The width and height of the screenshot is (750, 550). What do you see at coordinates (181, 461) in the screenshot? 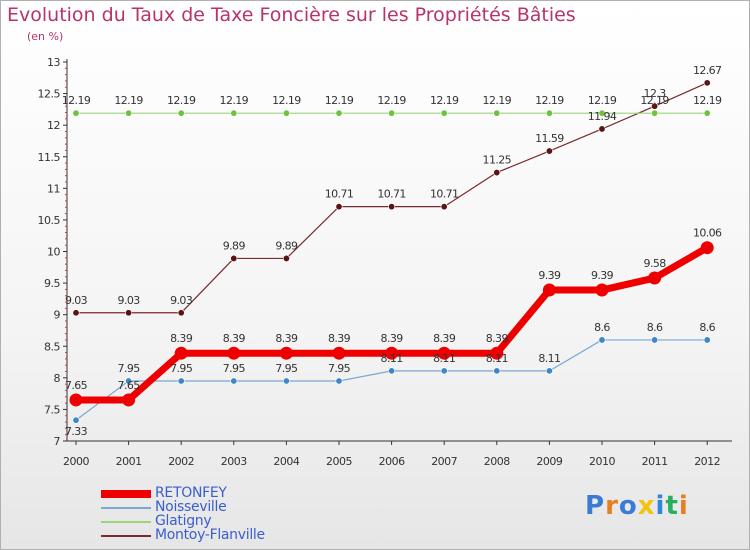
I see `x-tick-label: 2002` at bounding box center [181, 461].